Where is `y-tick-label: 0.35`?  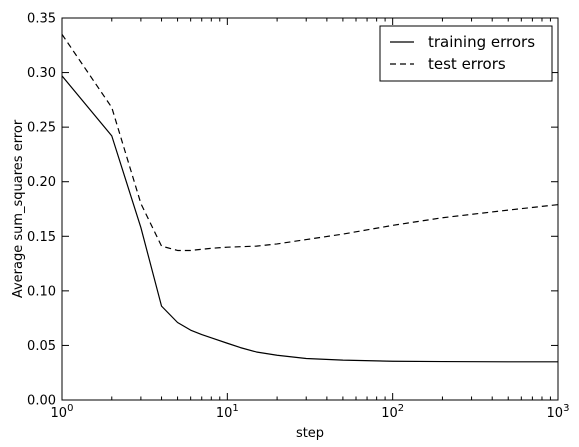
y-tick-label: 0.35 is located at coordinates (41, 19).